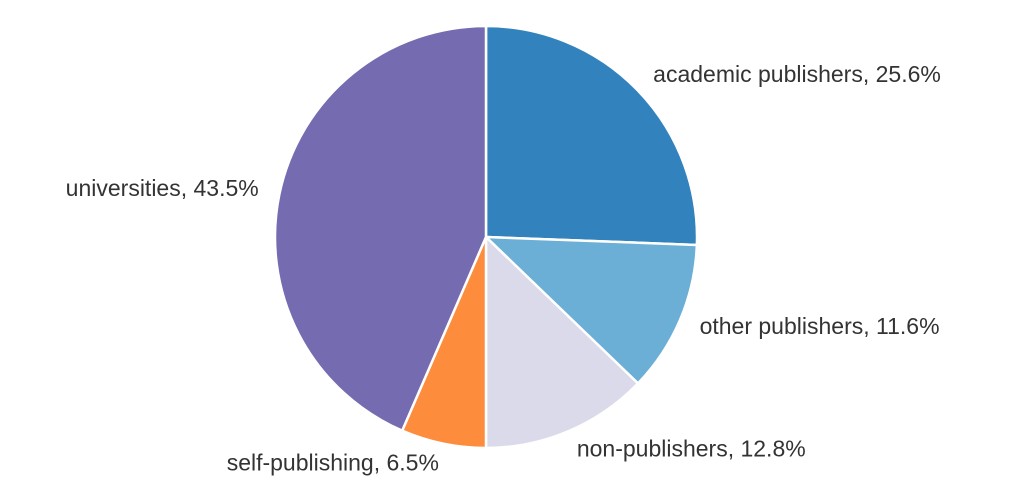 The width and height of the screenshot is (1024, 503). What do you see at coordinates (691, 449) in the screenshot?
I see `pie-label-non-publishers: non-publishers, 12.8%` at bounding box center [691, 449].